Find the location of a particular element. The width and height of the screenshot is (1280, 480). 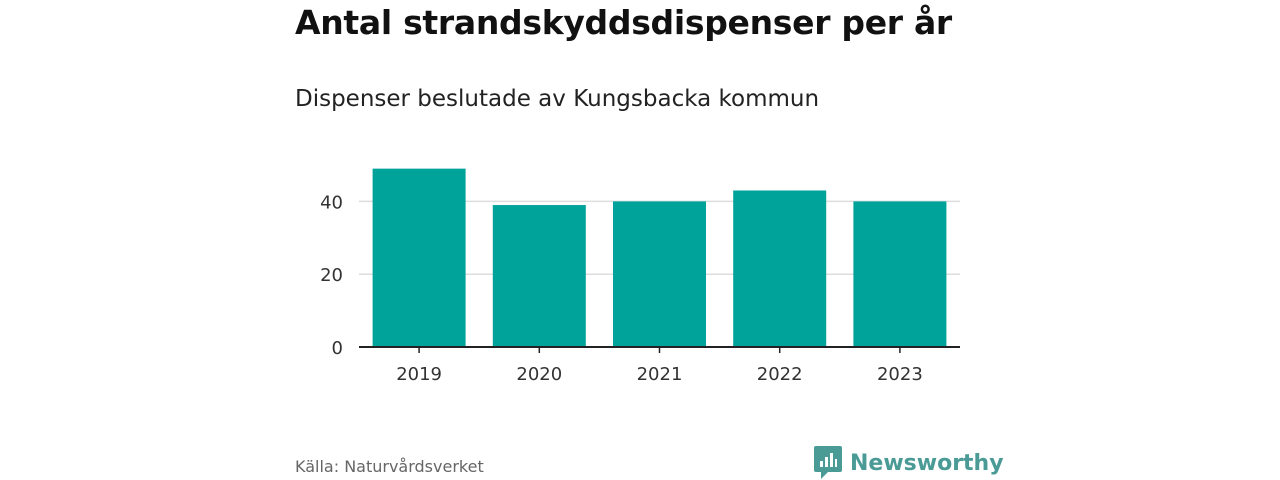

brand-name: Newsworthy is located at coordinates (927, 463).